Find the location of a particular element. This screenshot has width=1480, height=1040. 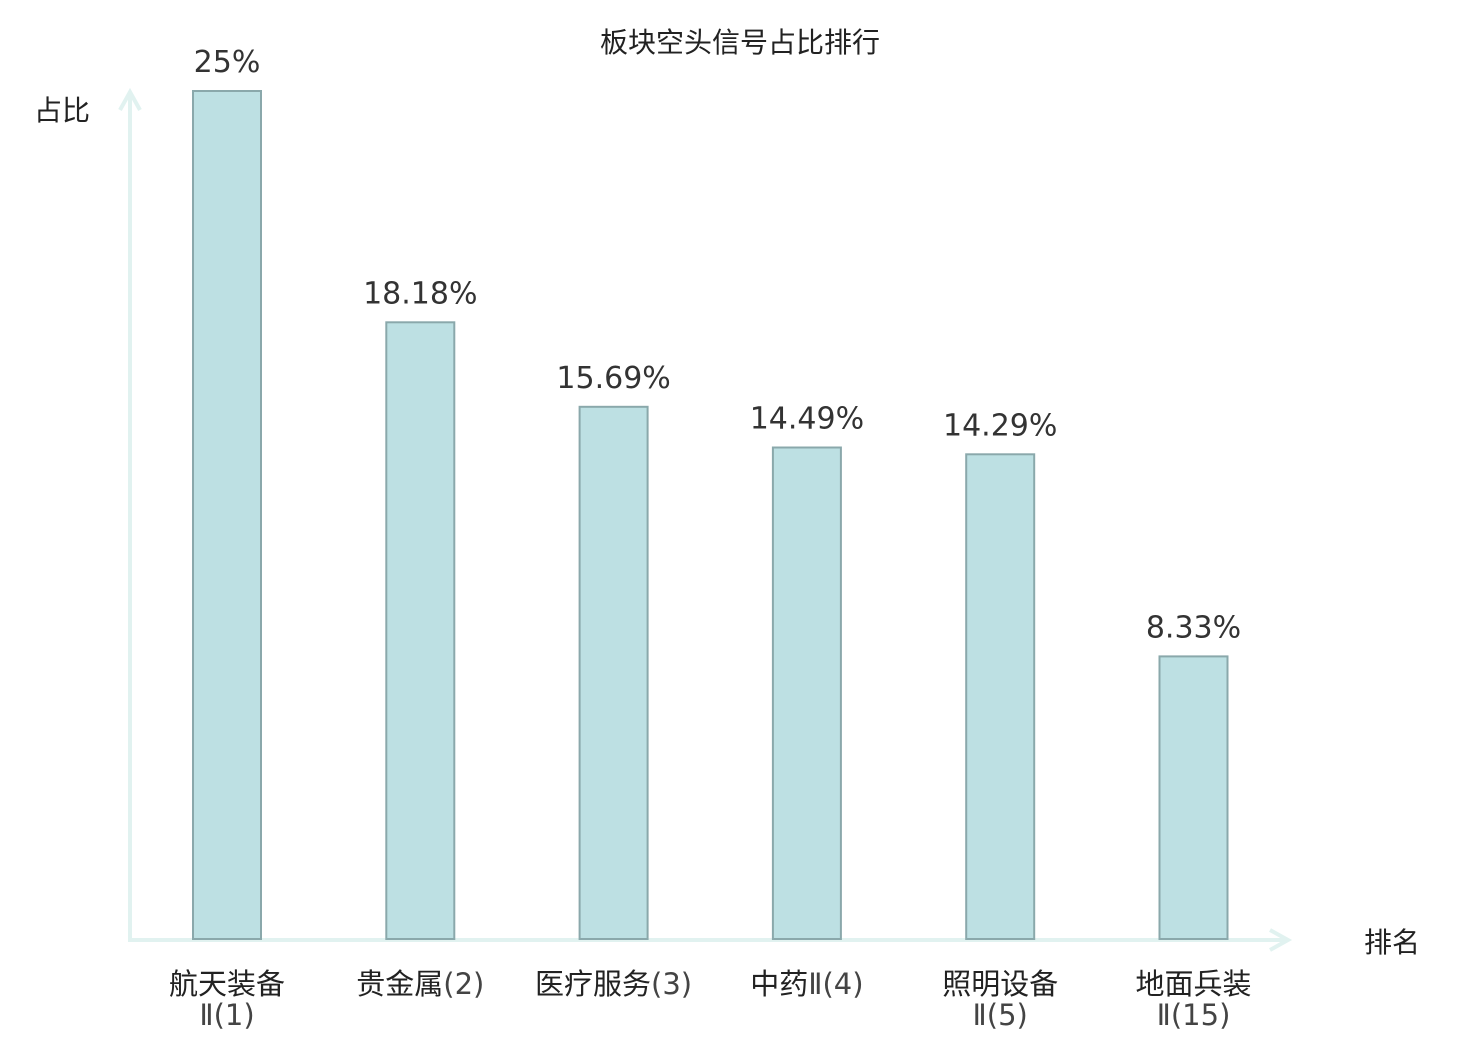

chart-title: 板块空头信号占比排行 is located at coordinates (740, 42).